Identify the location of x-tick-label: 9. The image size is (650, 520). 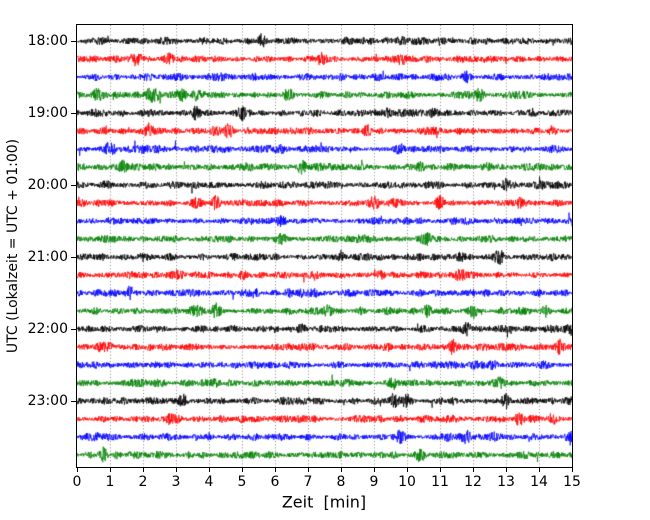
(374, 482).